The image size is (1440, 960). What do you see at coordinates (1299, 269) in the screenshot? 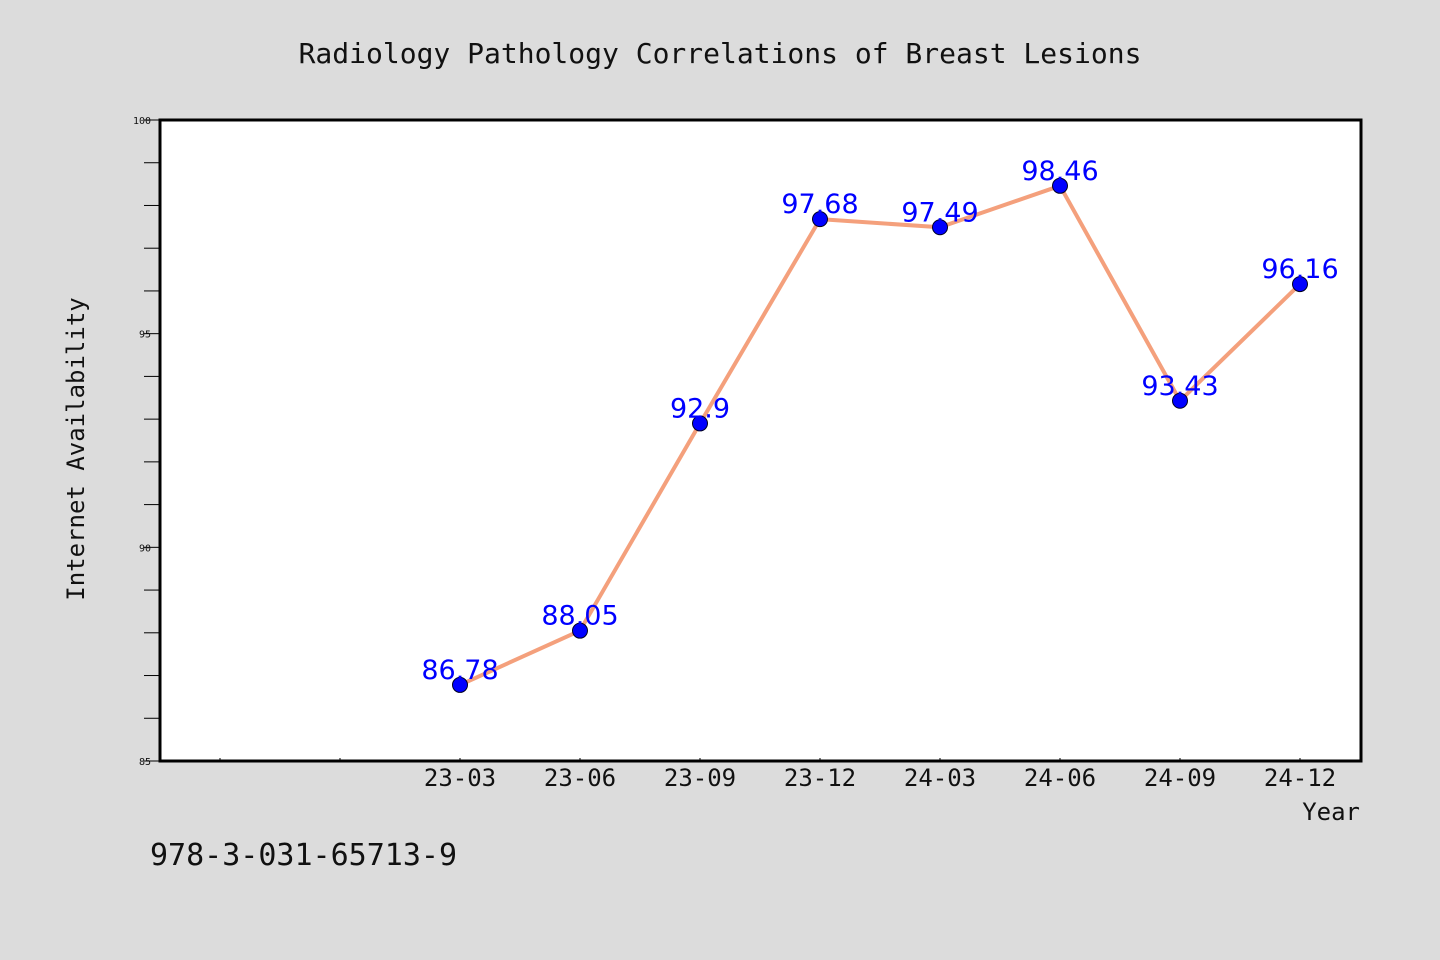
I see `data-label: 96.16` at bounding box center [1299, 269].